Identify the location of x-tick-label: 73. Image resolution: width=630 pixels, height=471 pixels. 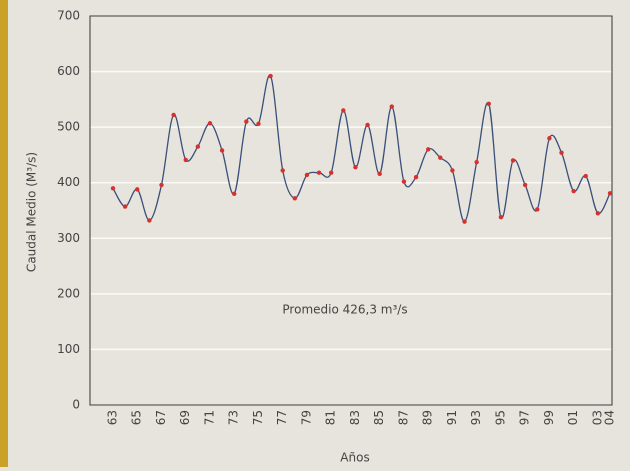
(234, 417).